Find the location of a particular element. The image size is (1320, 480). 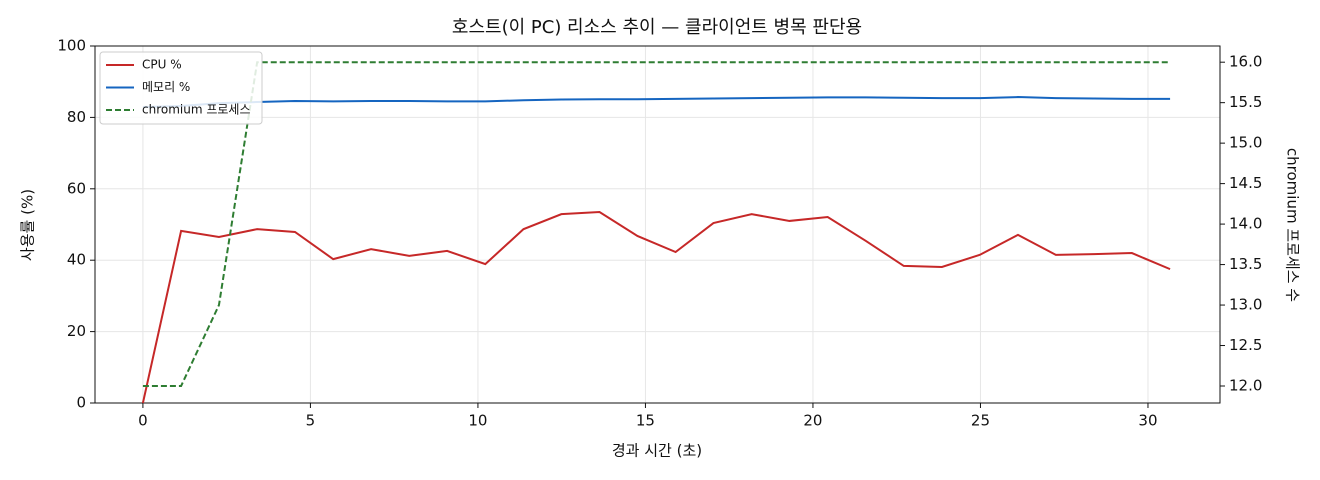

y2-tick-label: 13.0 is located at coordinates (1245, 305).